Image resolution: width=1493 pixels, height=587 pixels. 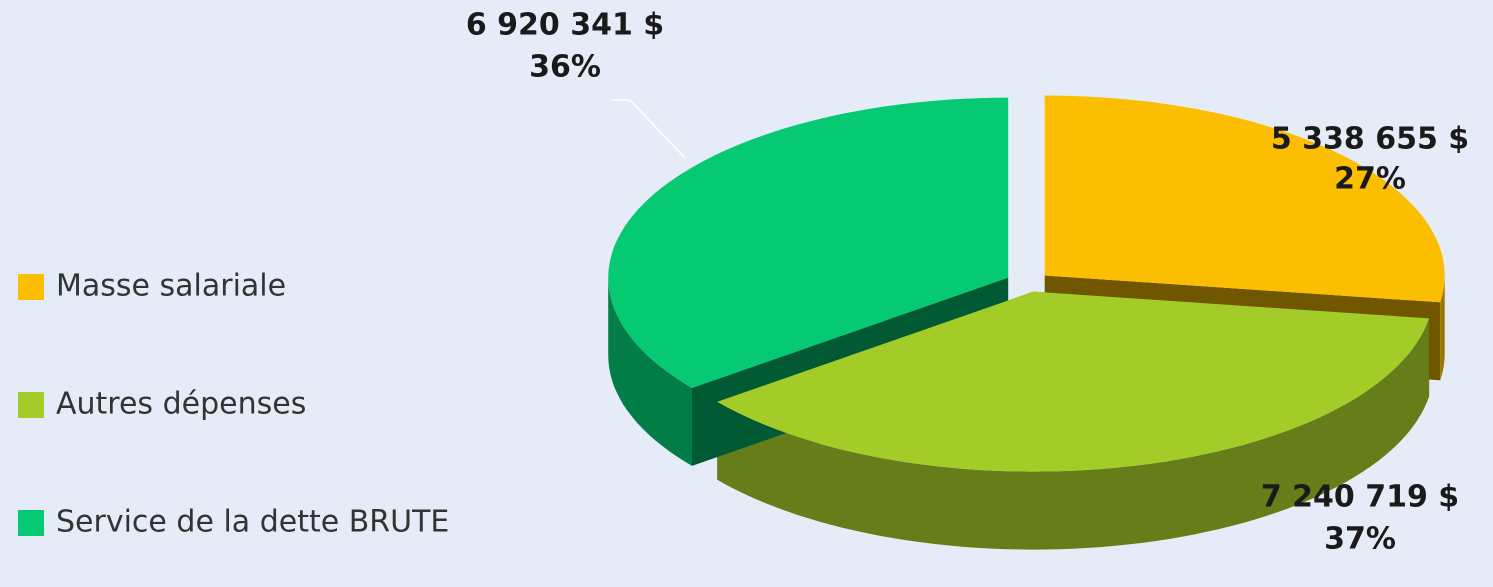 I want to click on legend-label: Service de la dette BRUTE, so click(x=252, y=522).